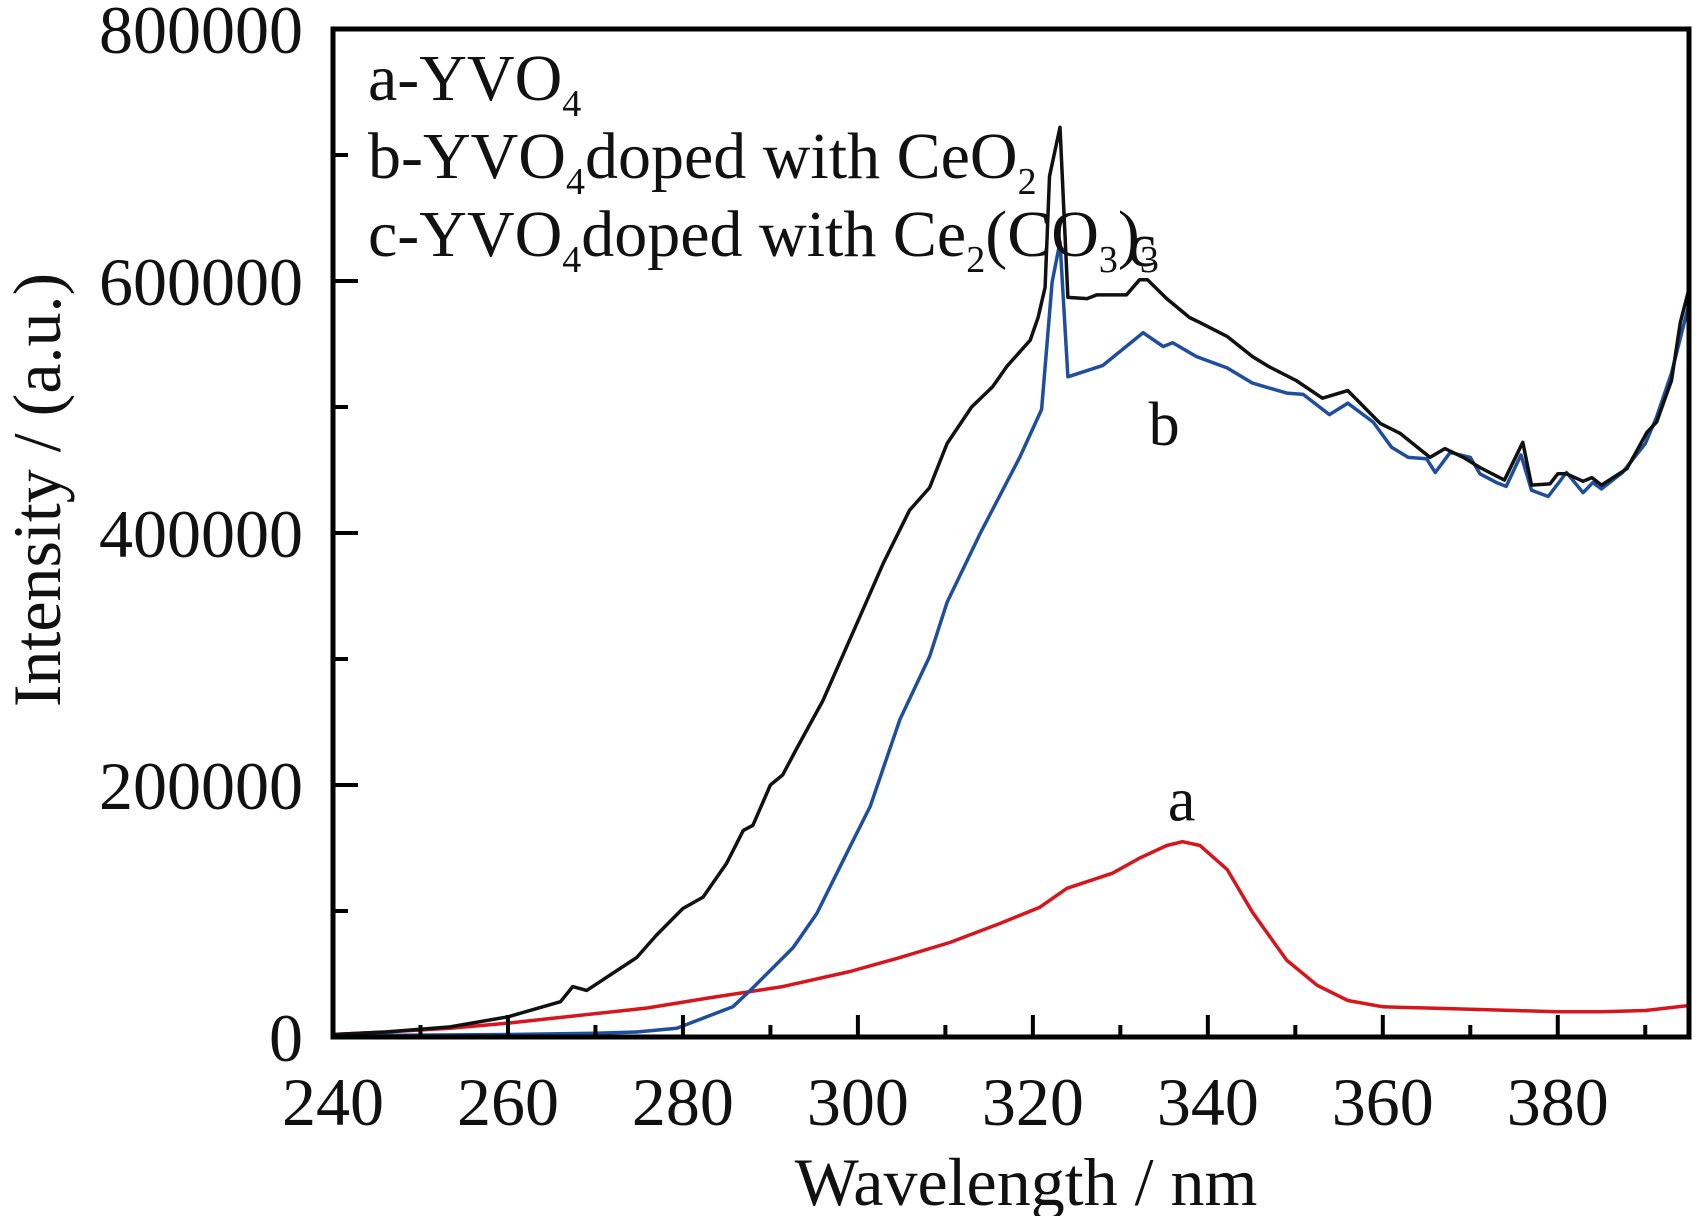  What do you see at coordinates (1182, 800) in the screenshot?
I see `curve-label-a: a` at bounding box center [1182, 800].